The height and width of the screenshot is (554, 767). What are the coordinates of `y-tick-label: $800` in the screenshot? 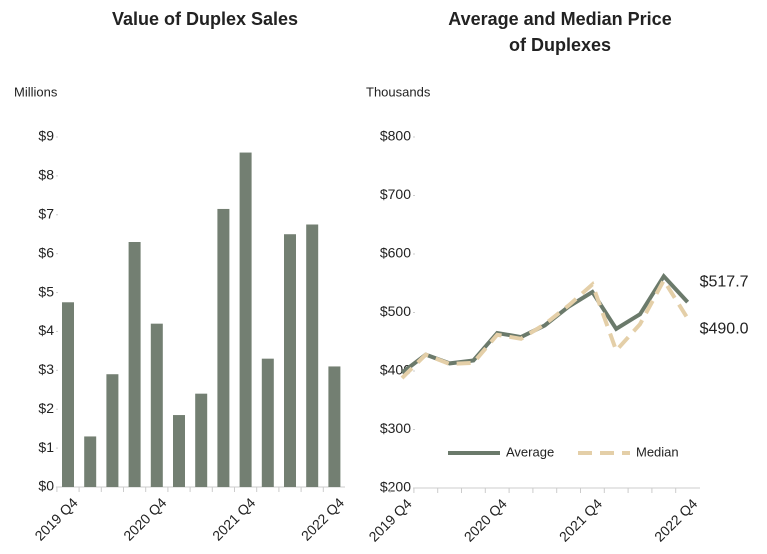 It's located at (395, 136).